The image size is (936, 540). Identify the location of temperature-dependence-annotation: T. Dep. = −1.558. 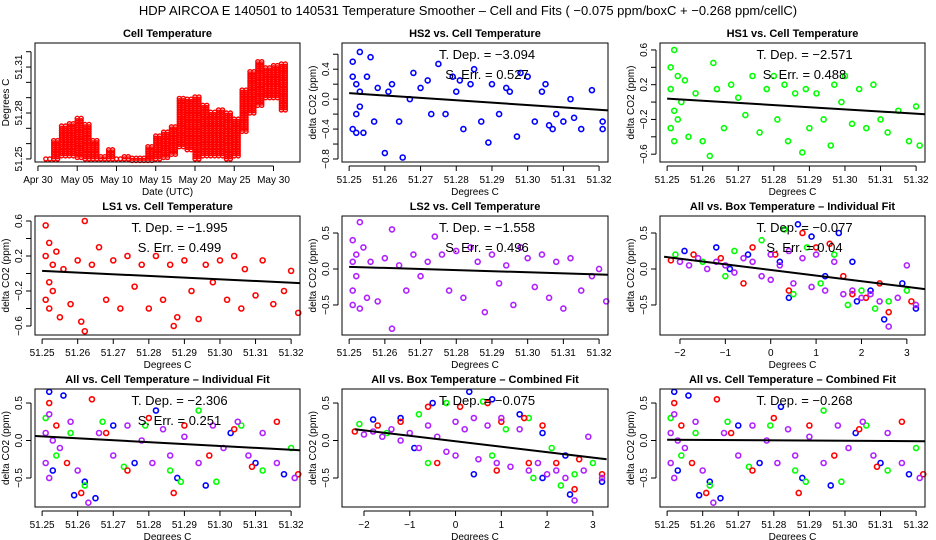
(487, 227).